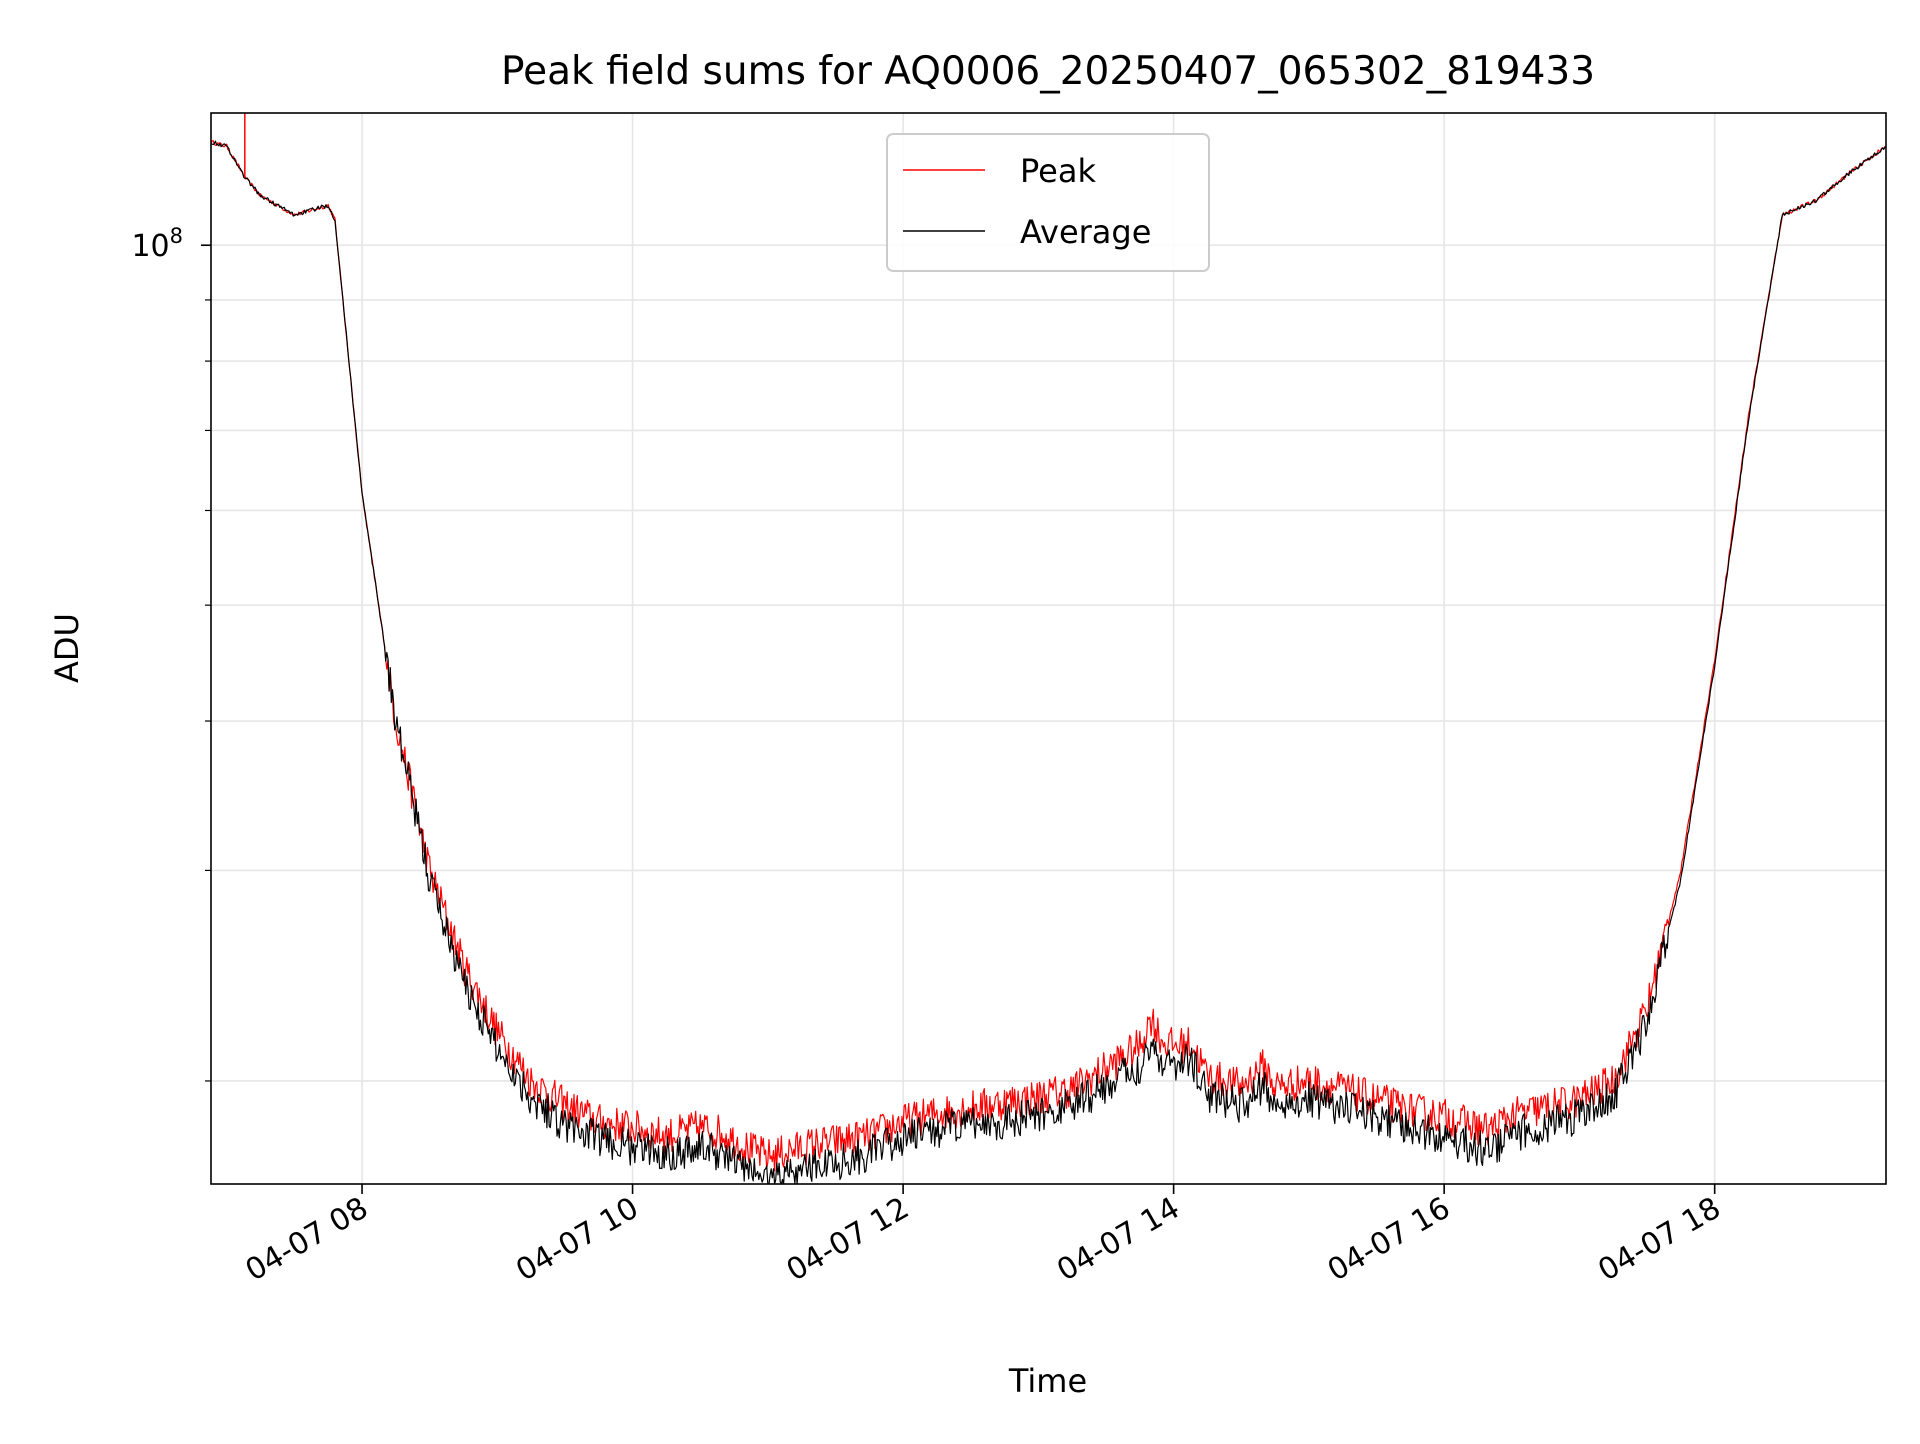  I want to click on legend-label-peak: Peak, so click(1058, 171).